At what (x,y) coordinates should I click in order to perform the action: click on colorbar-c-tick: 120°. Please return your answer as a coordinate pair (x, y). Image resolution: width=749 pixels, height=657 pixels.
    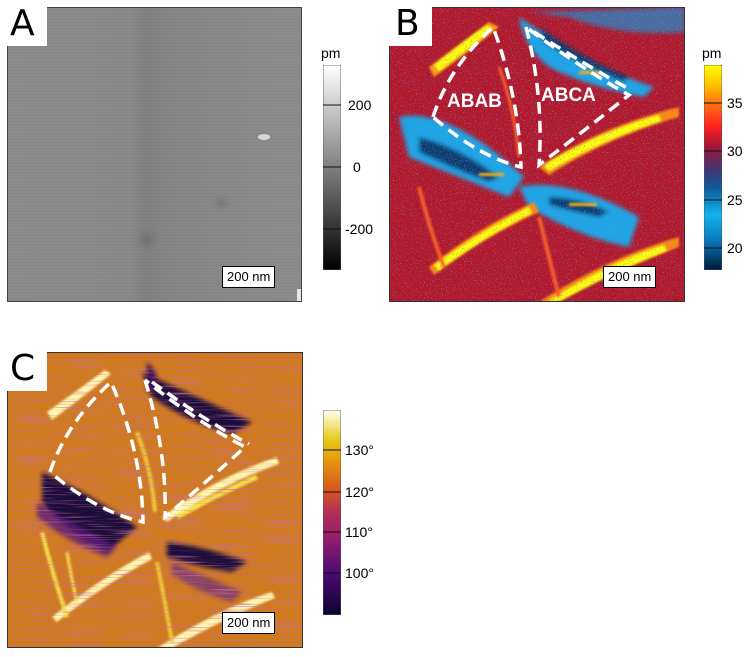
    Looking at the image, I should click on (359, 492).